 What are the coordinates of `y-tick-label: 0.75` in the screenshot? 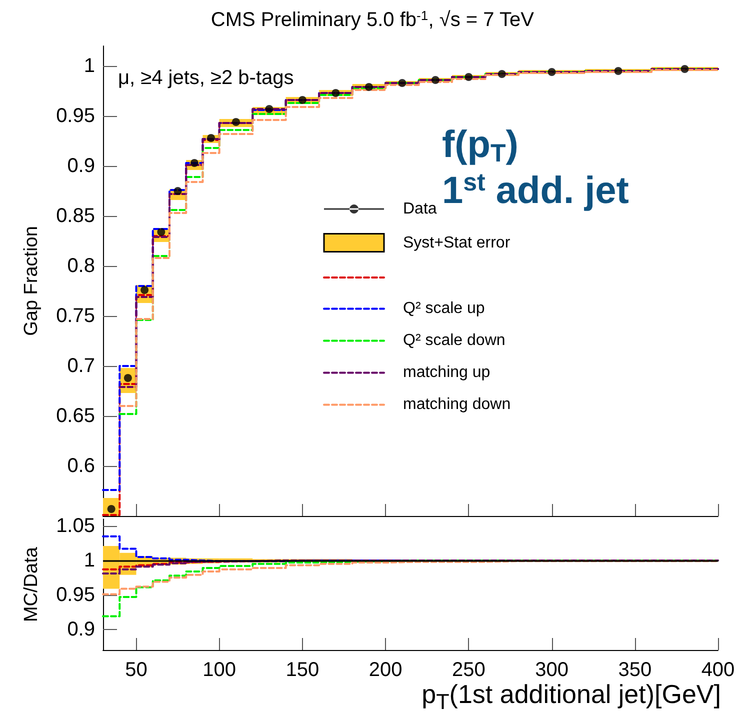 It's located at (75, 316).